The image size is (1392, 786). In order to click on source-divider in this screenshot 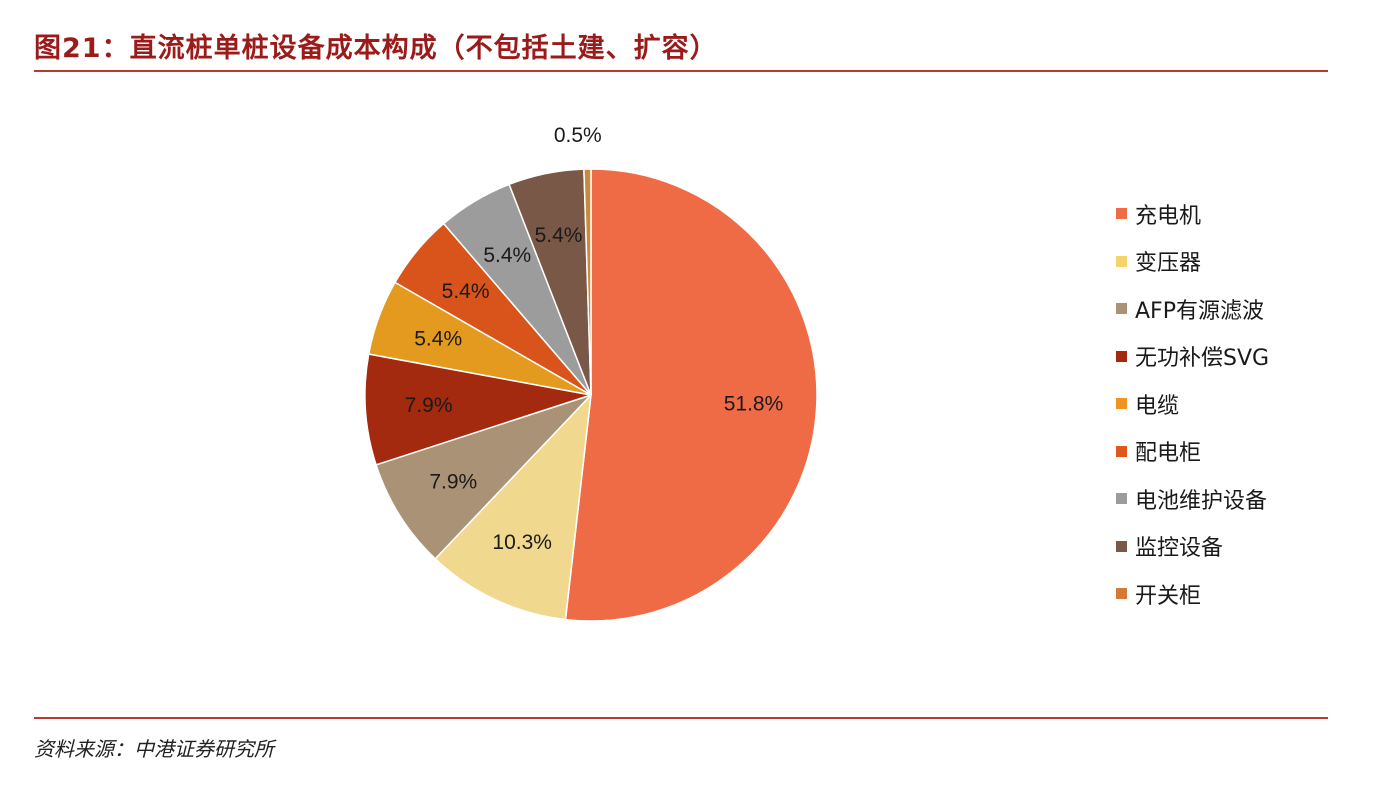, I will do `click(681, 718)`.